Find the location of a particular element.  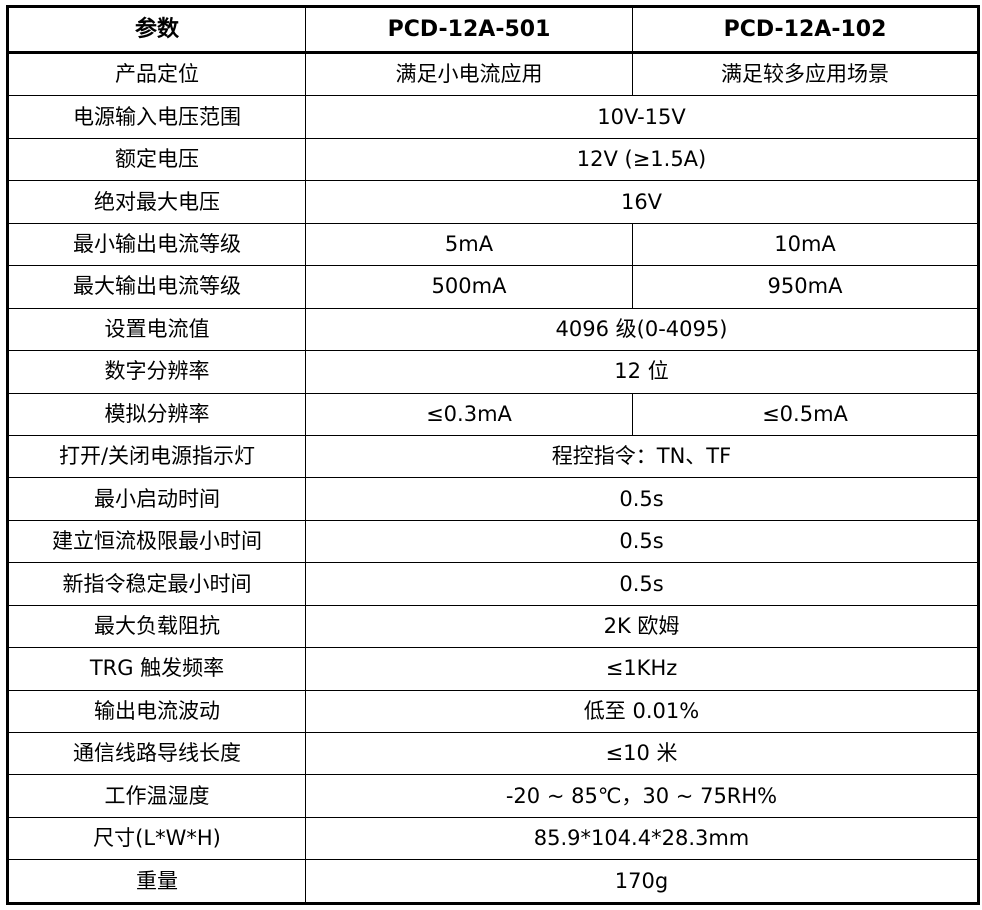

value-cell: 5mA is located at coordinates (469, 244).